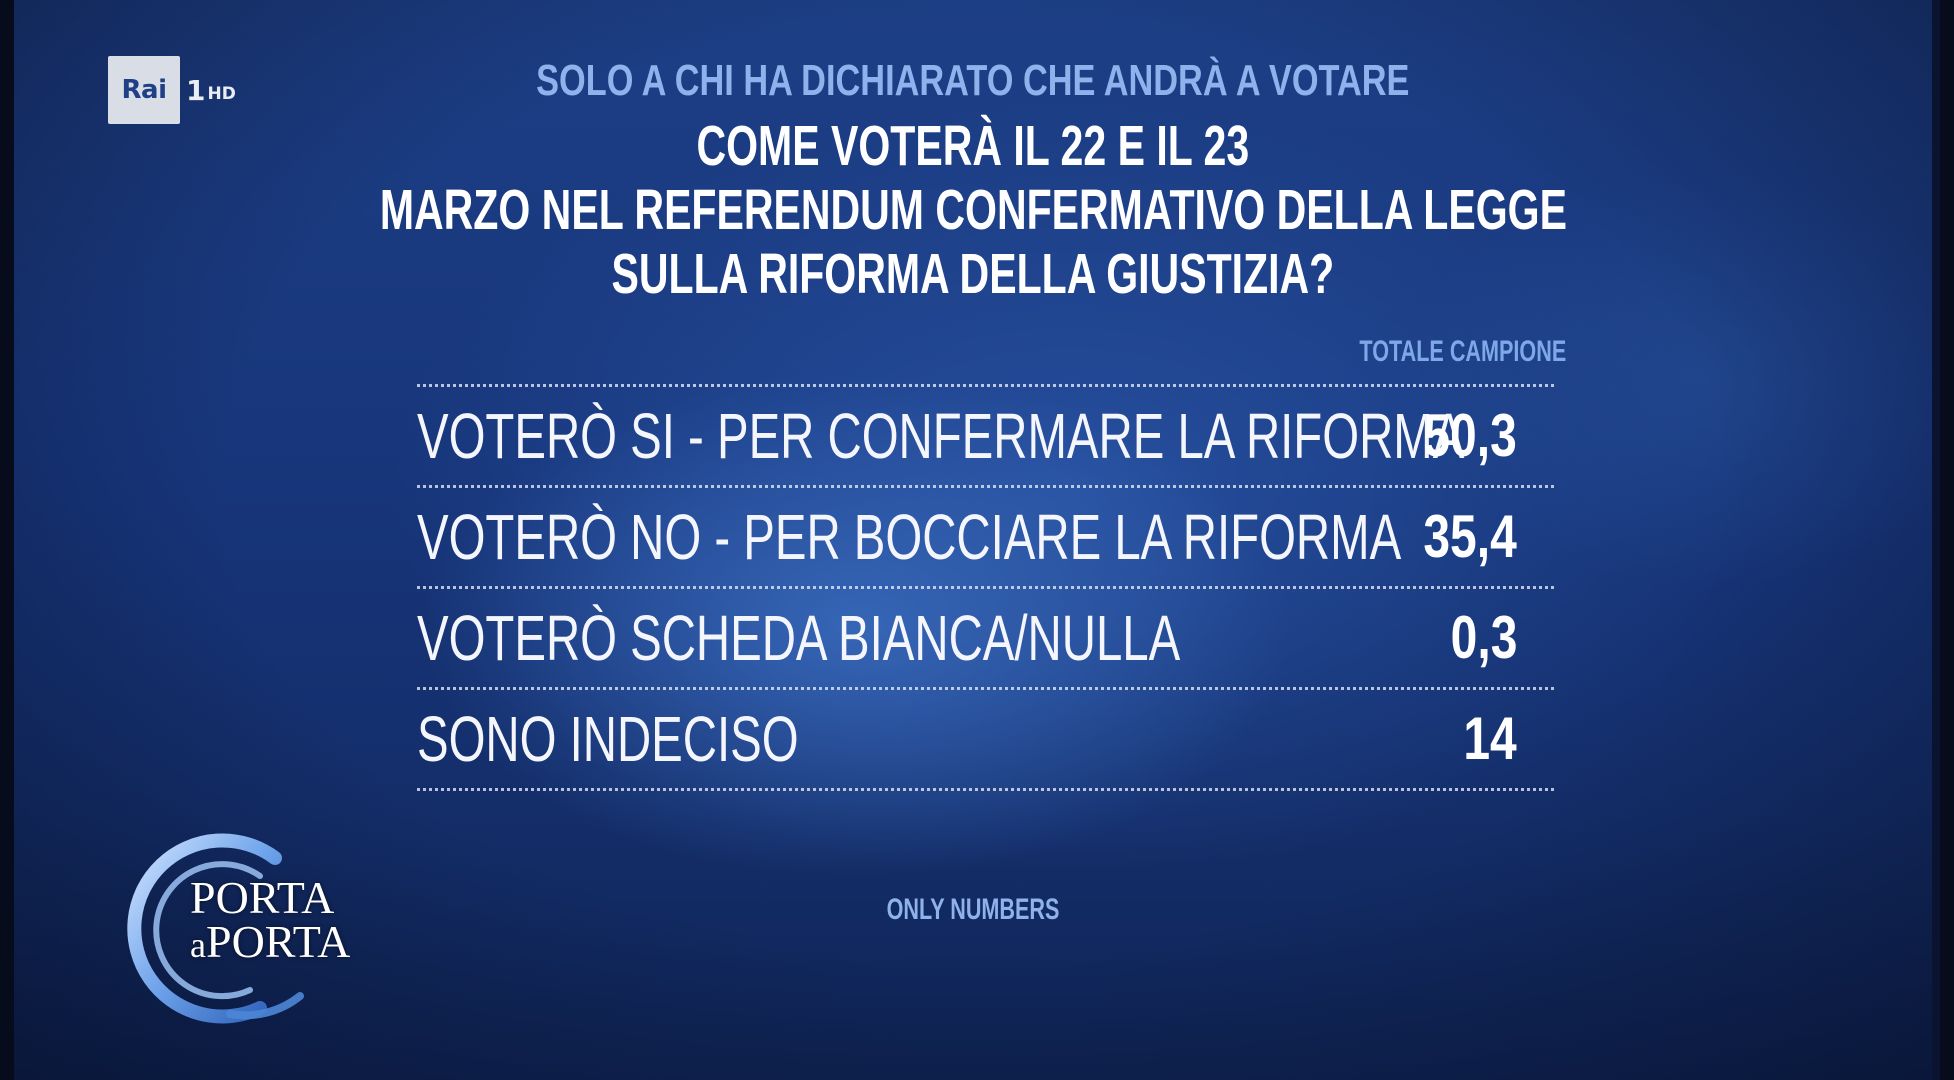 This screenshot has width=1954, height=1080. I want to click on table-row: SONO INDECISO 14, so click(985, 739).